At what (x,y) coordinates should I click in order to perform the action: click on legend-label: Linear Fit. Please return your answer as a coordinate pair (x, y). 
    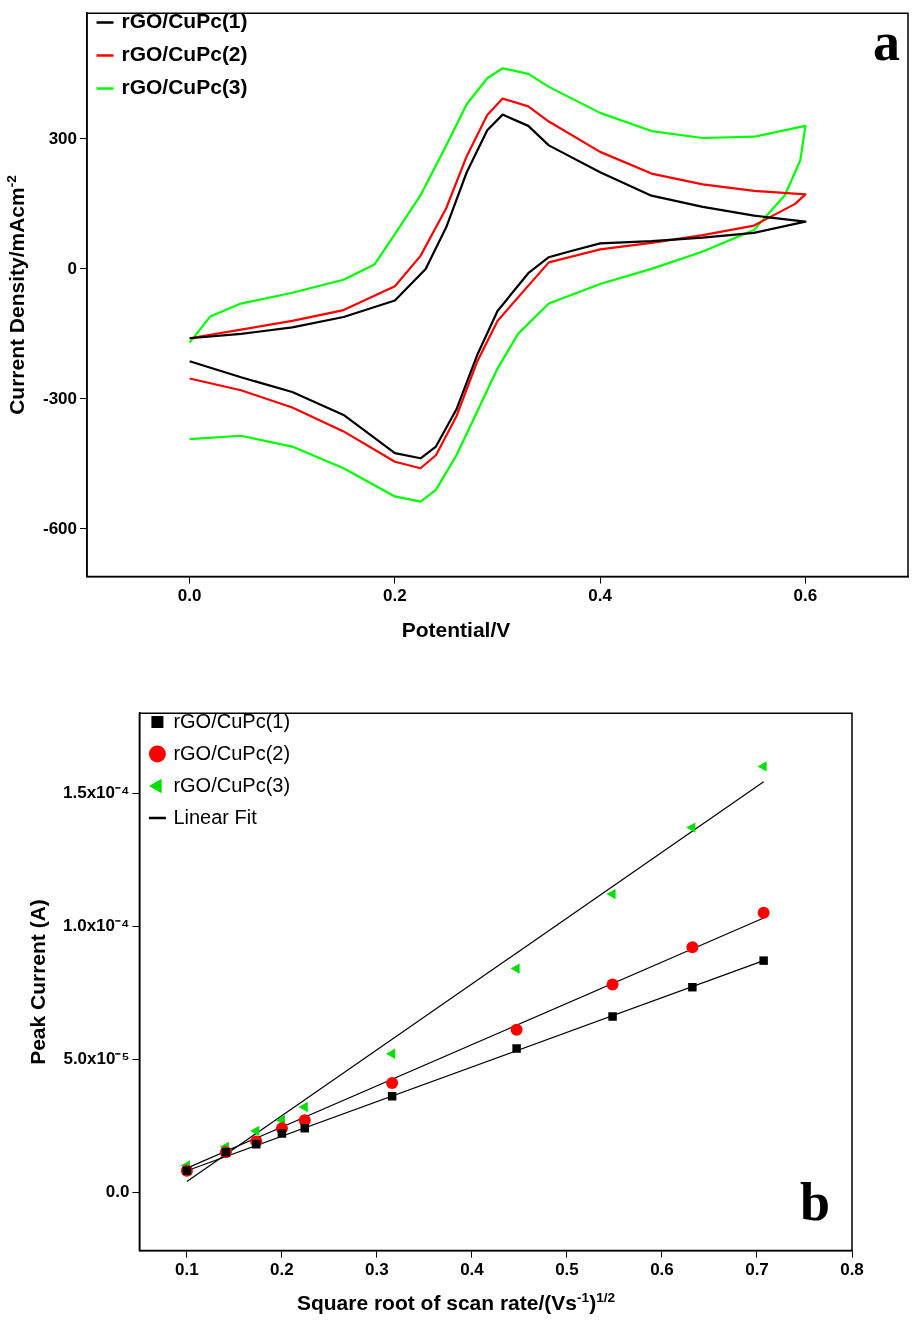
    Looking at the image, I should click on (215, 816).